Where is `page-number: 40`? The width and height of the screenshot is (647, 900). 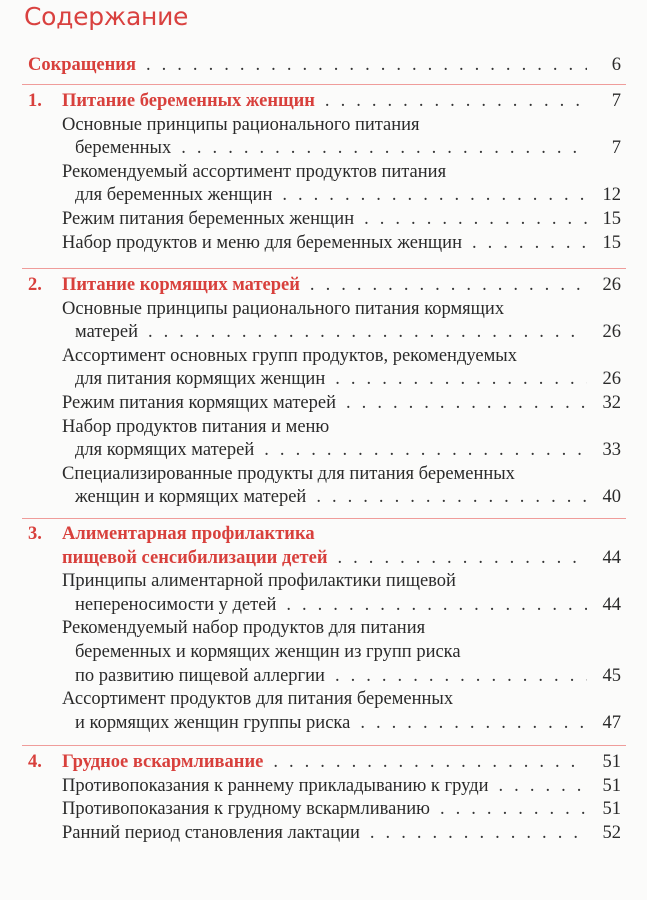 page-number: 40 is located at coordinates (612, 497).